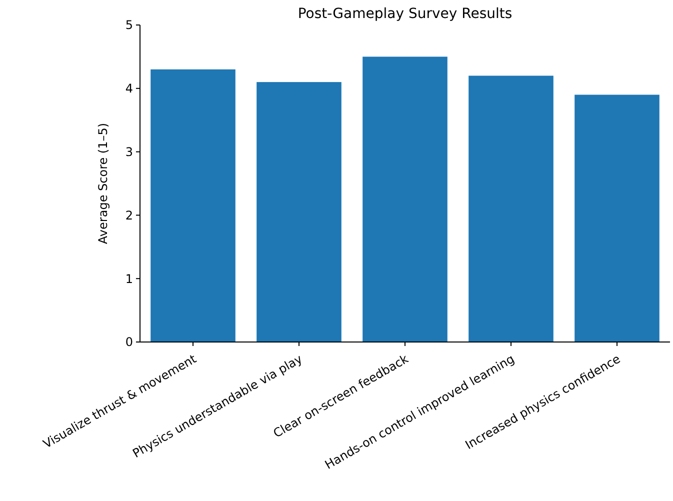  I want to click on y-axis-title: Average Score (1–5), so click(103, 183).